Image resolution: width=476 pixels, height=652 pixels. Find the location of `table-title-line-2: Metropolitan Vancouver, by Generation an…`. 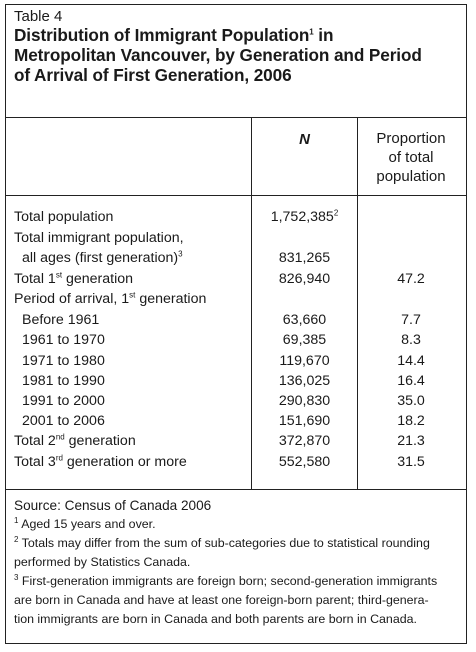

table-title-line-2: Metropolitan Vancouver, by Generation an… is located at coordinates (218, 55).